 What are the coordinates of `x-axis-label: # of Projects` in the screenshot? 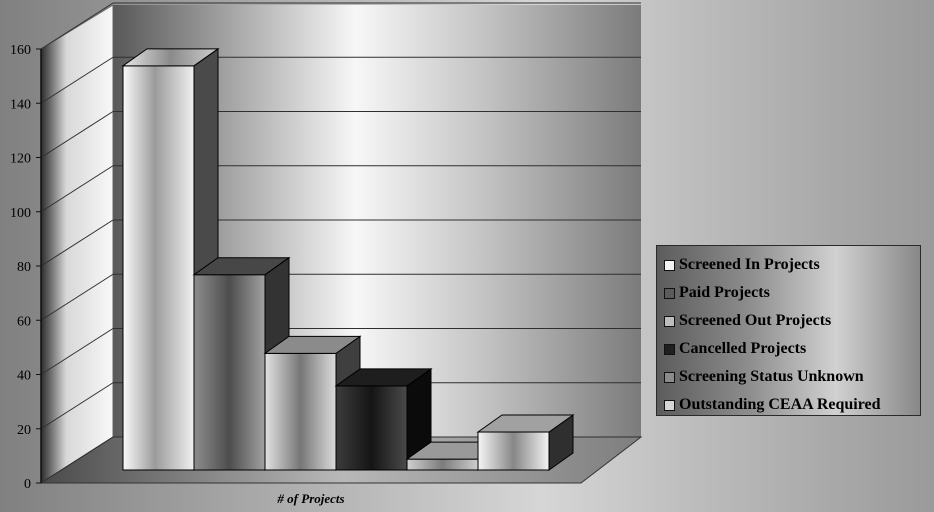 It's located at (310, 498).